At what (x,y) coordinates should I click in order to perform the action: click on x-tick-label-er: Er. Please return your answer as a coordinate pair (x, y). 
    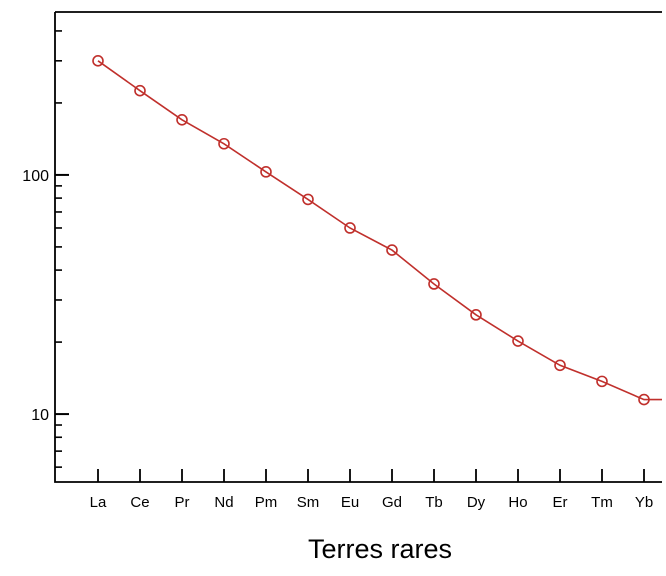
    Looking at the image, I should click on (560, 502).